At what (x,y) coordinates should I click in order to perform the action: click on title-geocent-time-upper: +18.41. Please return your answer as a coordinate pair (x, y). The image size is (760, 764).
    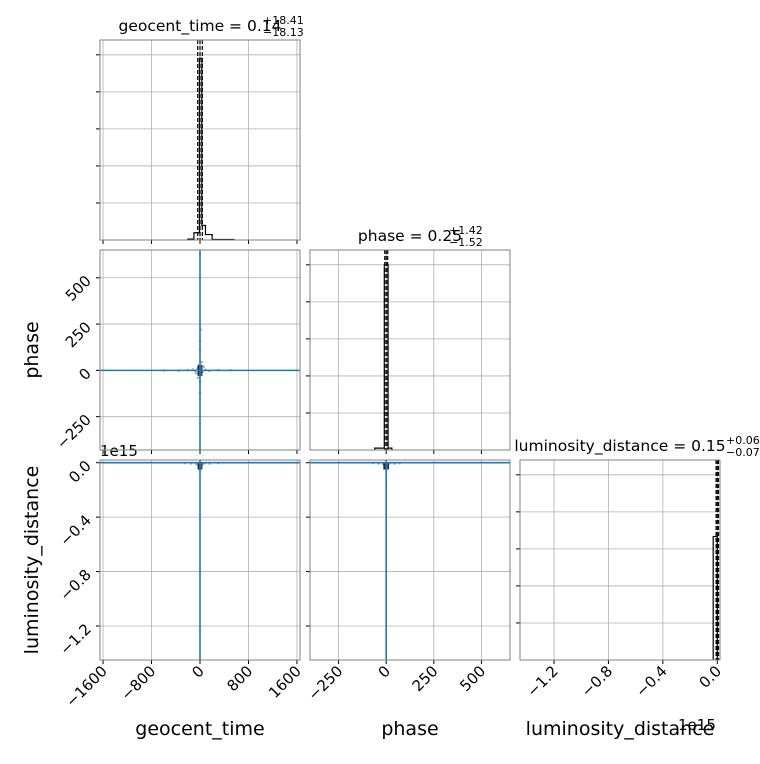
    Looking at the image, I should click on (283, 20).